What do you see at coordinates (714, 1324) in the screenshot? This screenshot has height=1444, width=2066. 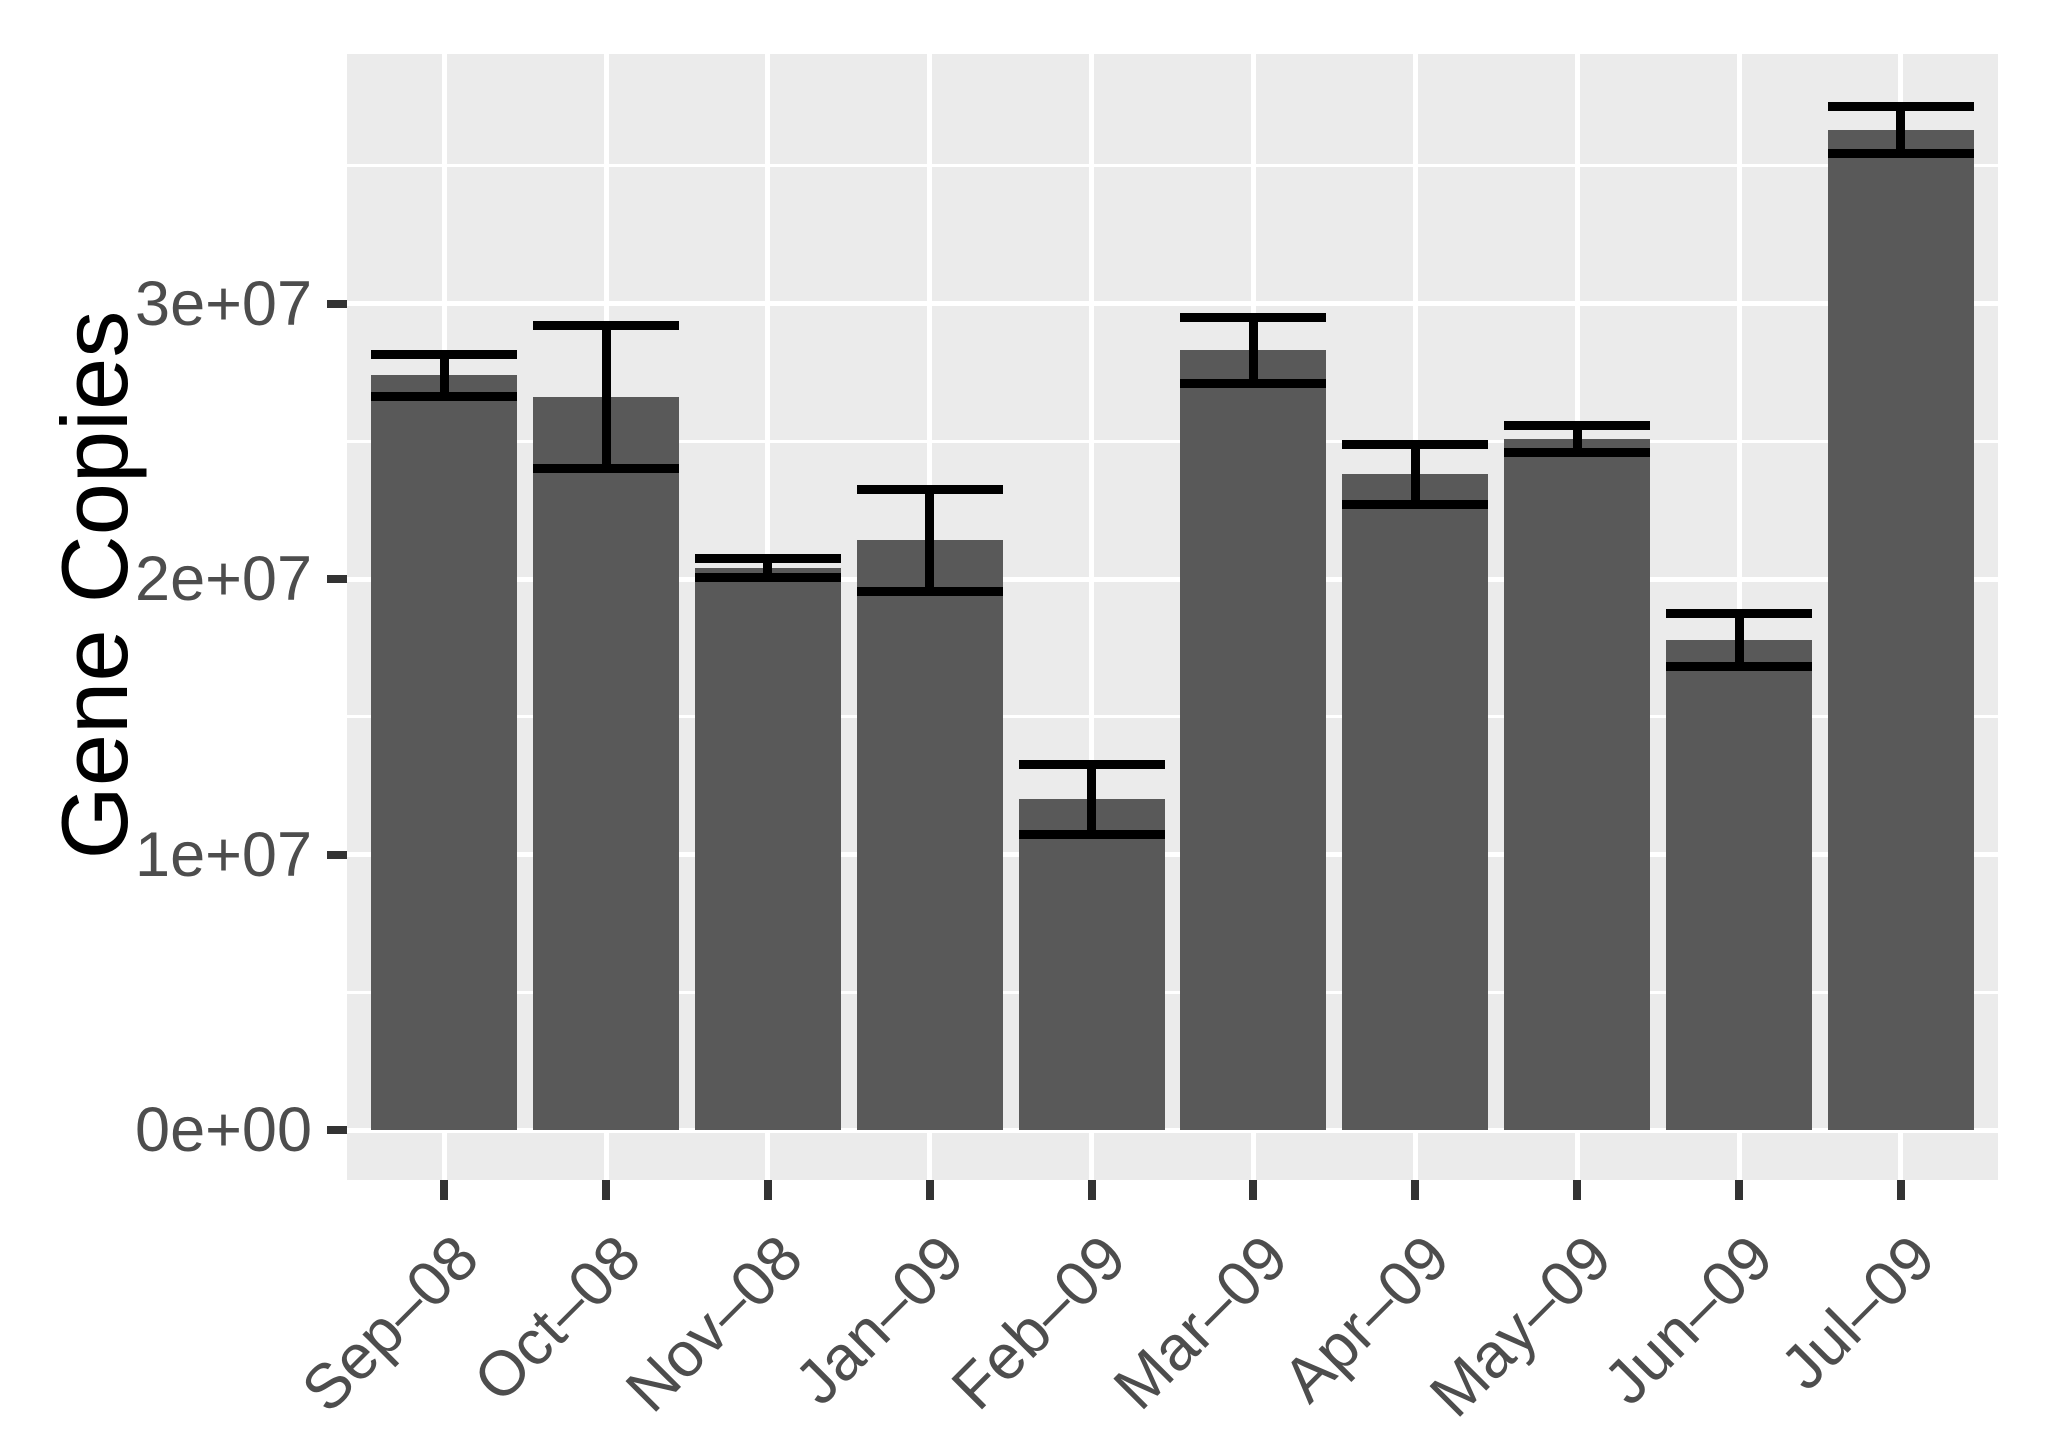 I see `x-axis-tick-label: Nov–08` at bounding box center [714, 1324].